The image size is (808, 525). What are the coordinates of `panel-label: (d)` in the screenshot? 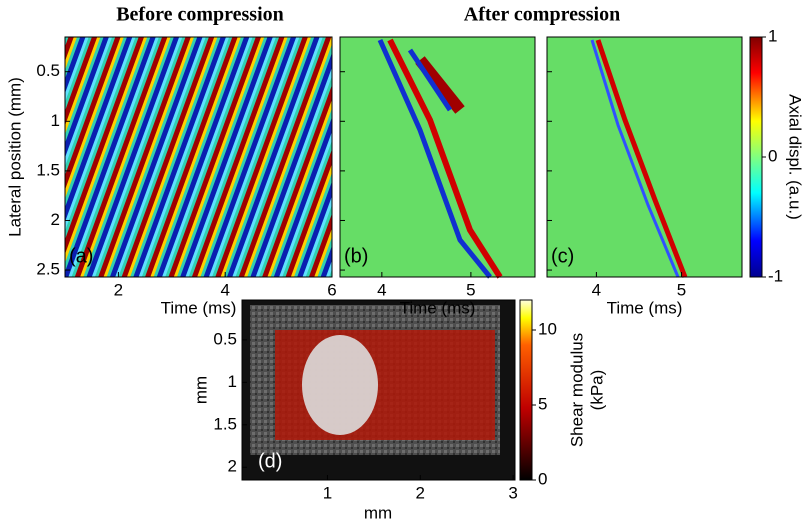 It's located at (270, 461).